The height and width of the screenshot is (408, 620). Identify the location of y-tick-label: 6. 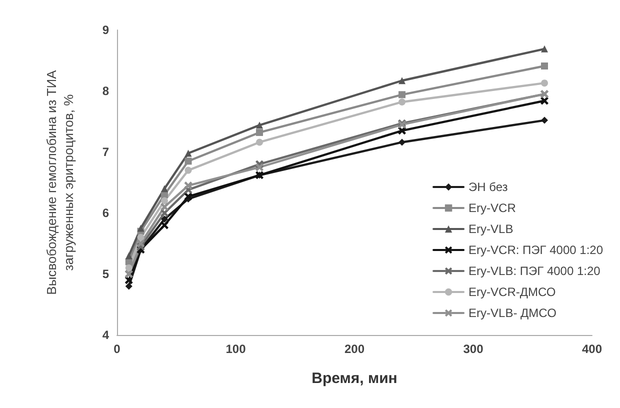
(106, 213).